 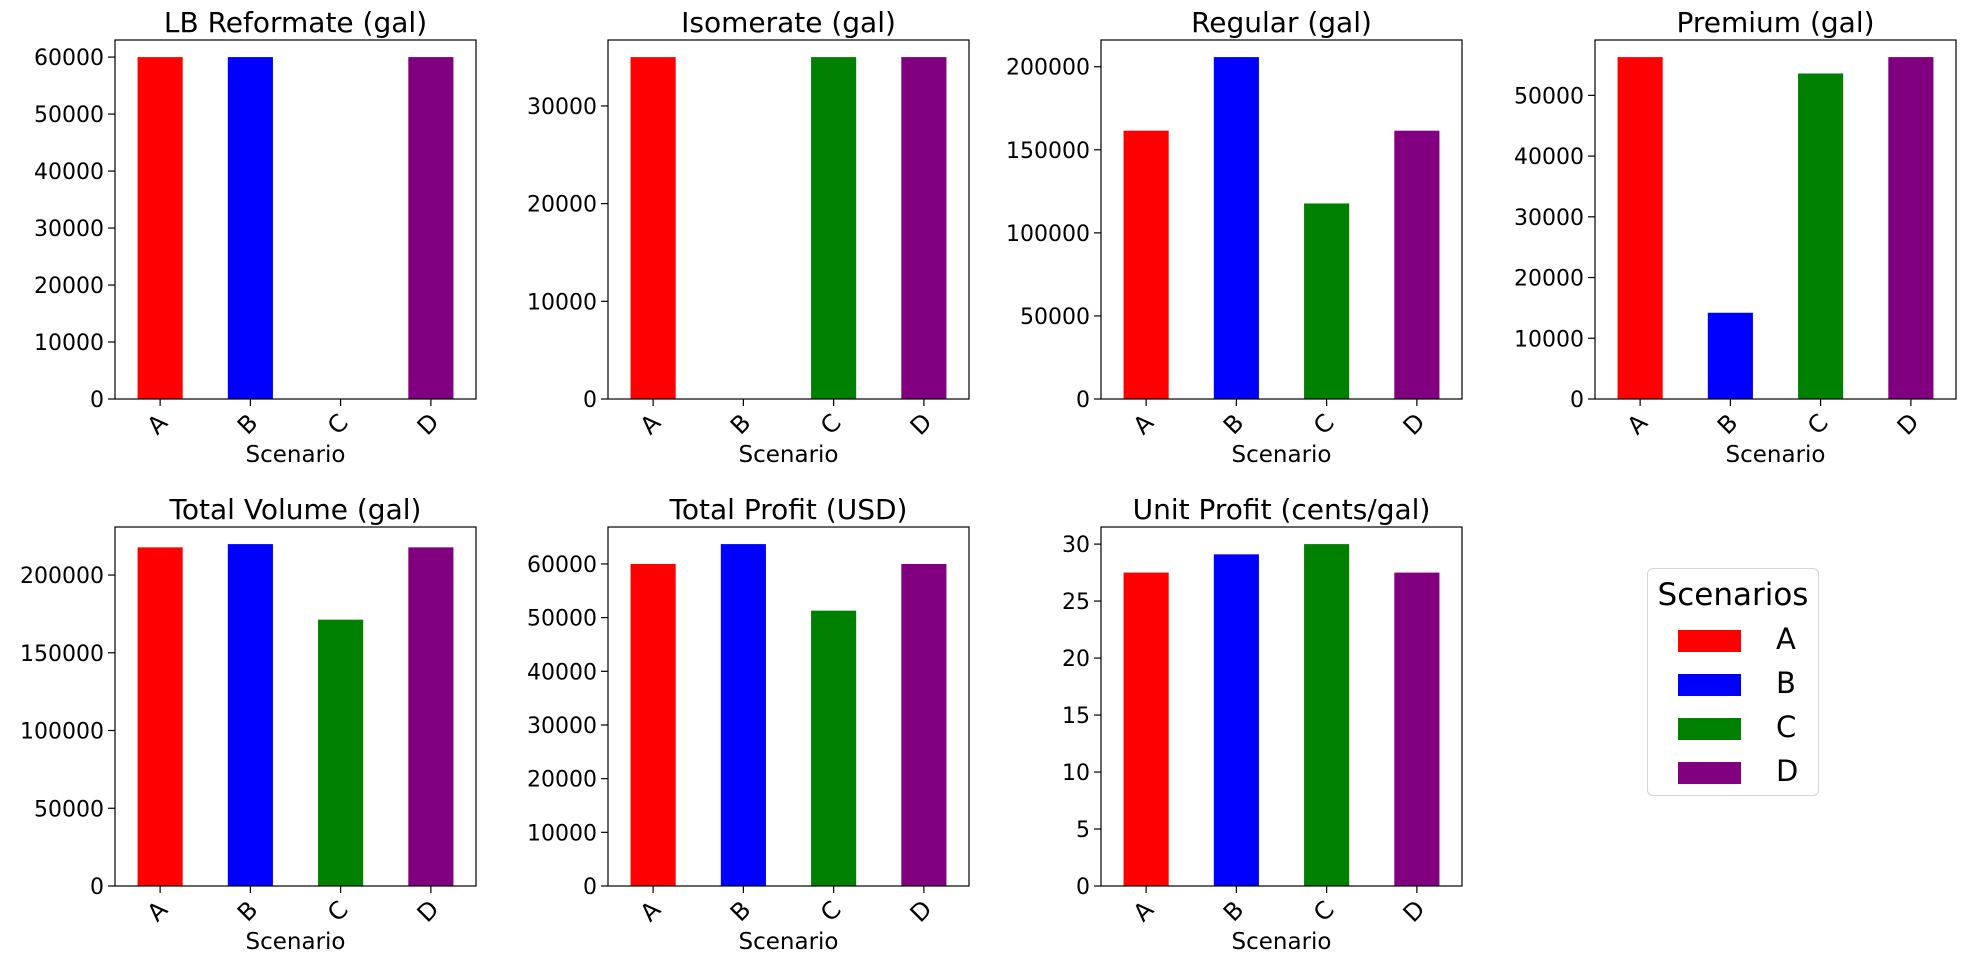 I want to click on subplot-7-ytick-label-20: 20, so click(x=1076, y=659).